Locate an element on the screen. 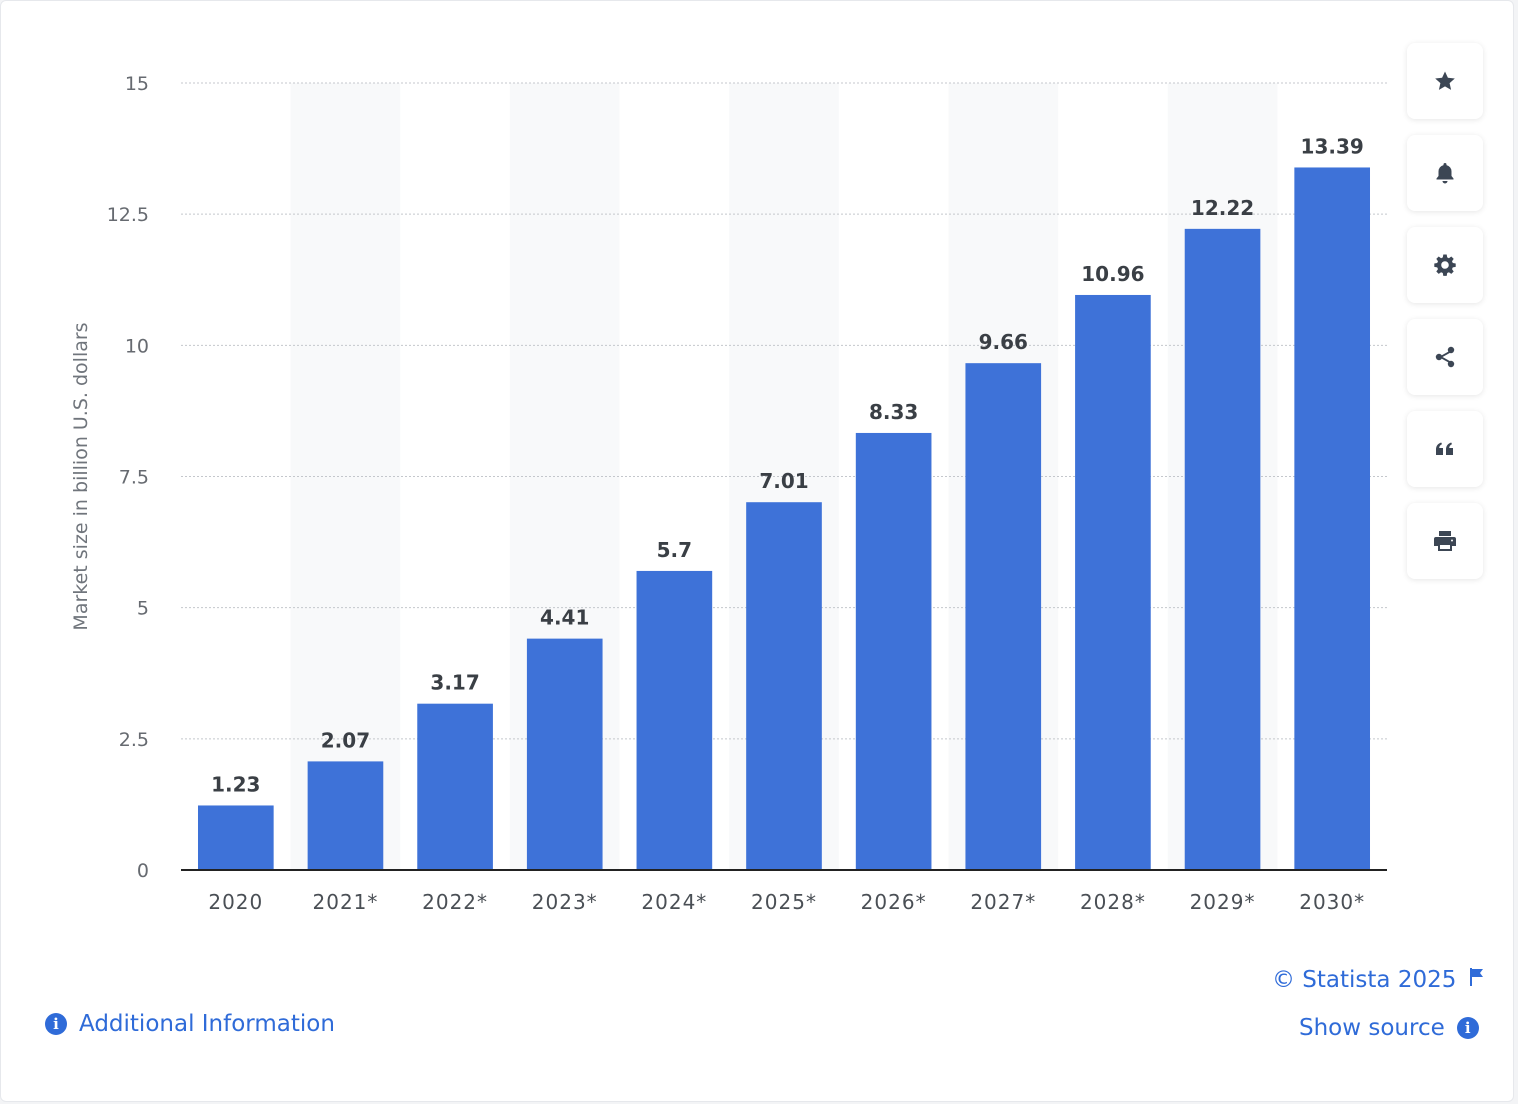 Image resolution: width=1518 pixels, height=1104 pixels. favorite-button is located at coordinates (1445, 81).